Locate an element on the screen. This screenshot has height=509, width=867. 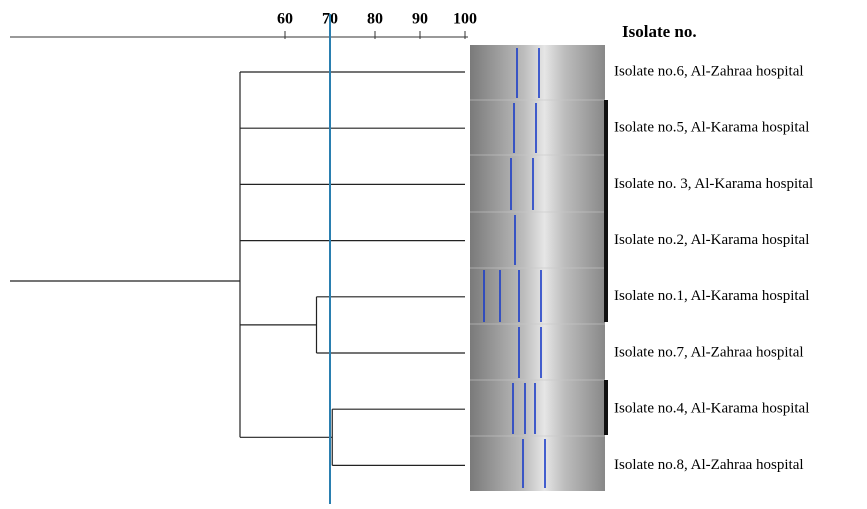
isolate-label: Isolate no.8, Al-Zahraa hospital is located at coordinates (709, 465).